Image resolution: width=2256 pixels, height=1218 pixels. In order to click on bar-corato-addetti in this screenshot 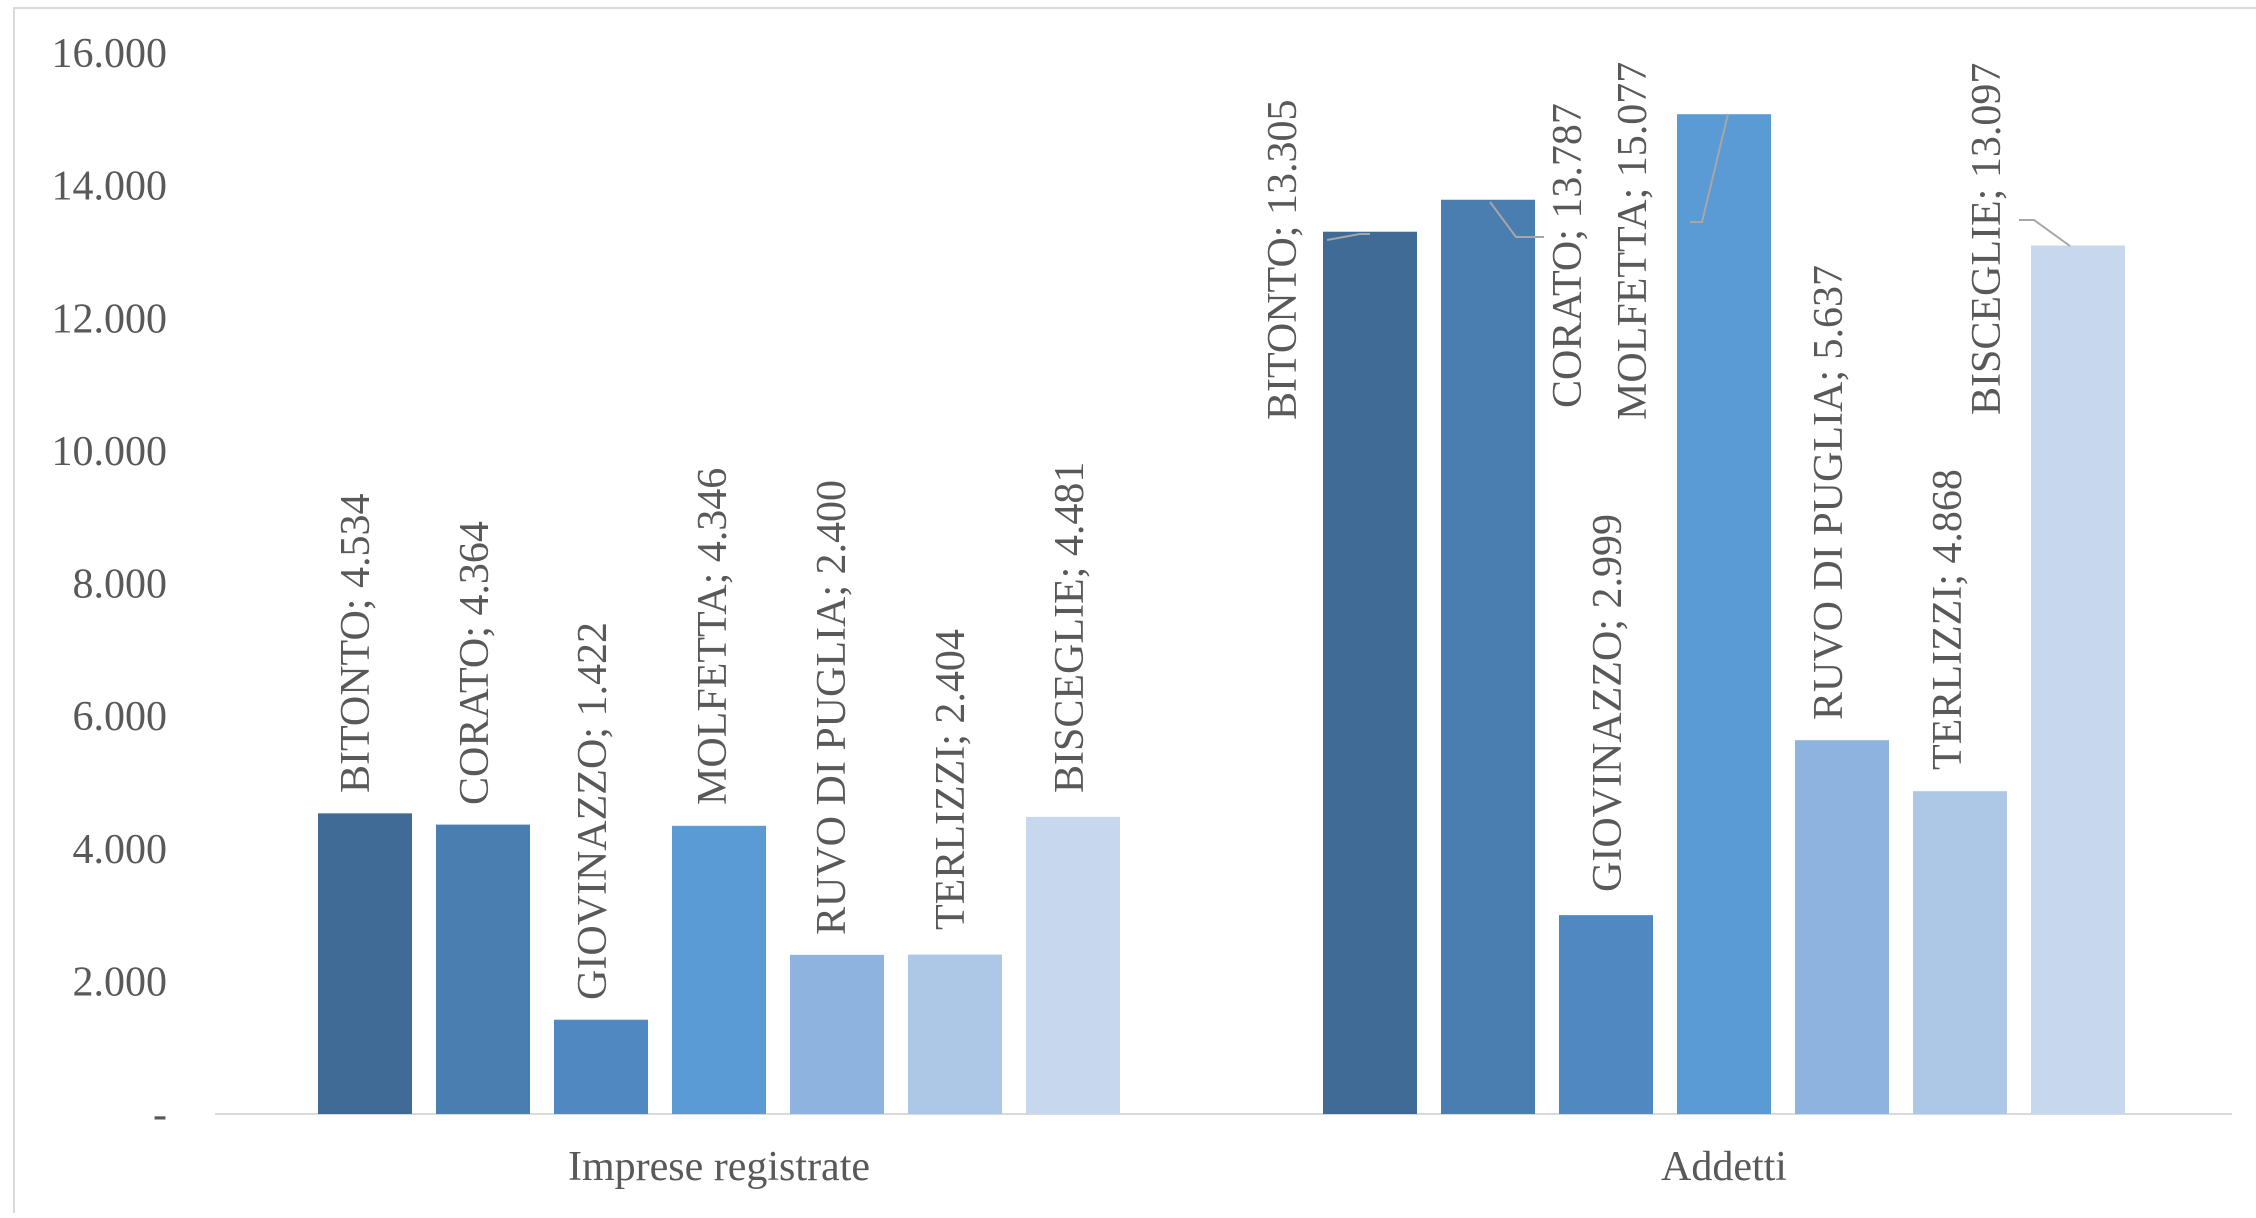, I will do `click(1488, 656)`.